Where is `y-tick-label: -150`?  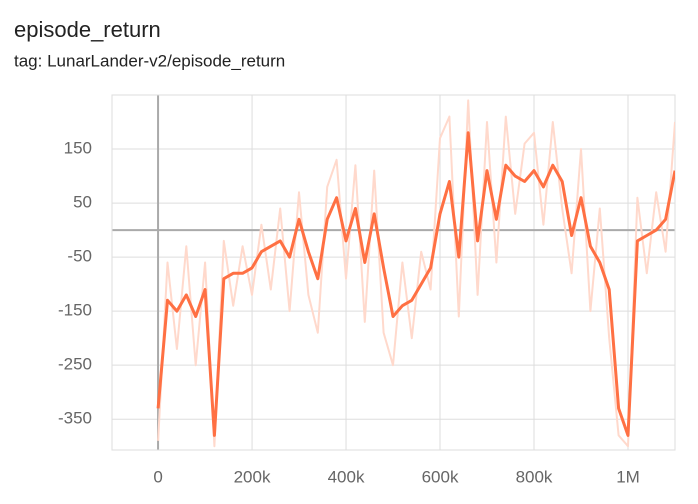 y-tick-label: -150 is located at coordinates (75, 310).